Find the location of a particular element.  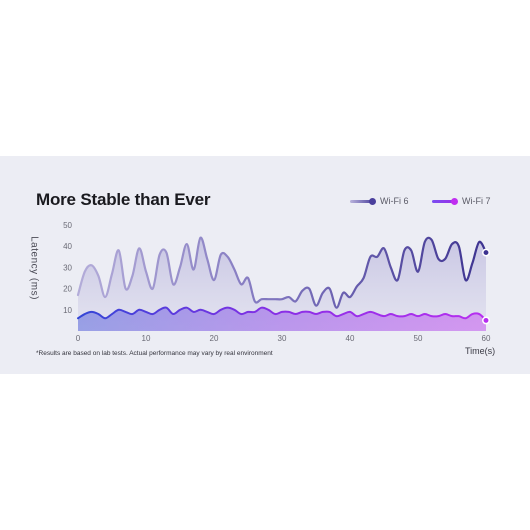

x-tick-label: 60 is located at coordinates (486, 338).